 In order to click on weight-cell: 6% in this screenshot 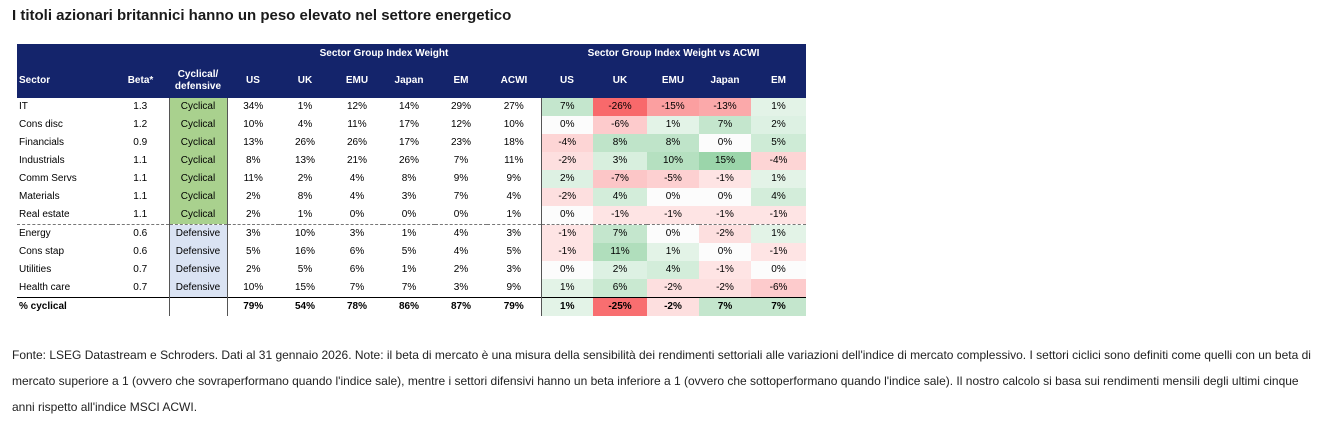, I will do `click(357, 251)`.